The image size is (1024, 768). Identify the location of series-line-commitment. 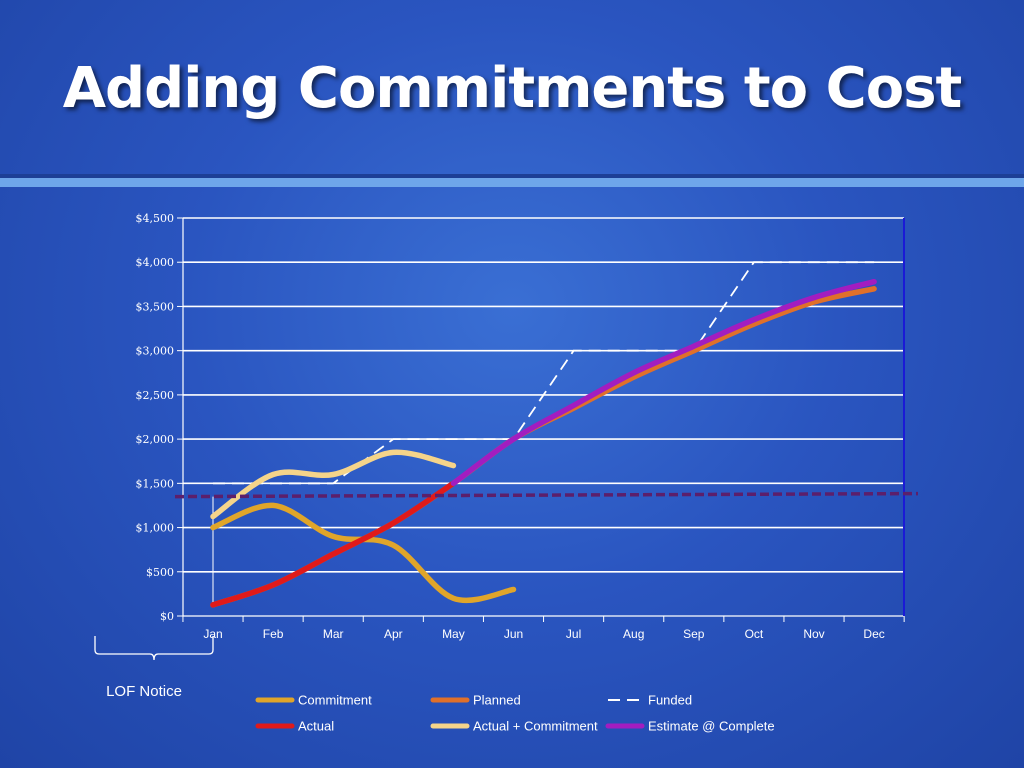
(363, 553).